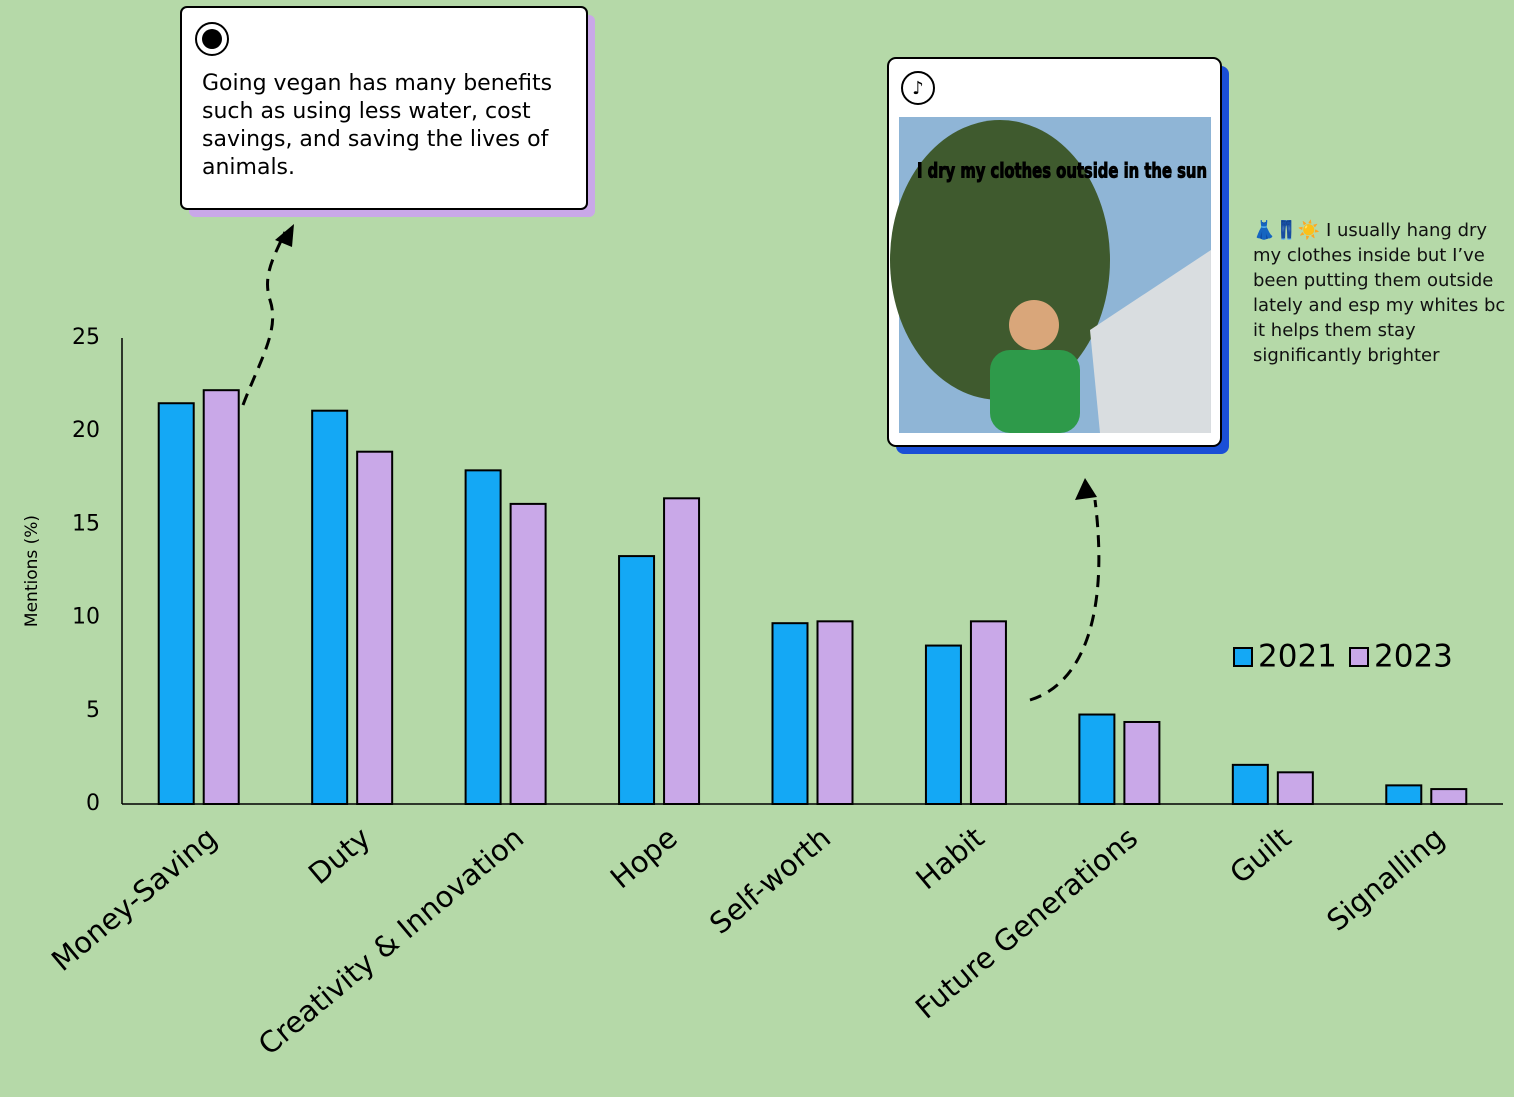 The width and height of the screenshot is (1514, 1097). I want to click on video-caption: I dry my clothes outside in the sun, so click(1062, 171).